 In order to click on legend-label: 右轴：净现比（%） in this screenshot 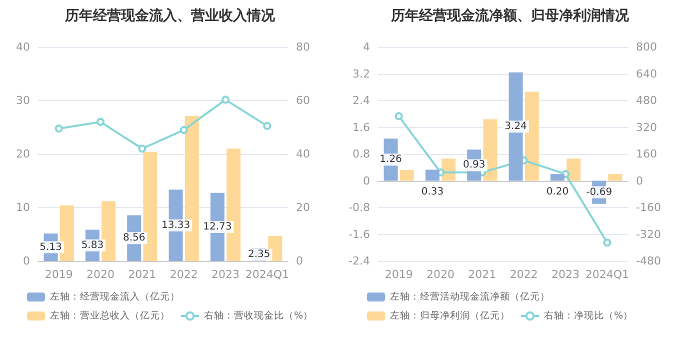, I will do `click(589, 316)`.